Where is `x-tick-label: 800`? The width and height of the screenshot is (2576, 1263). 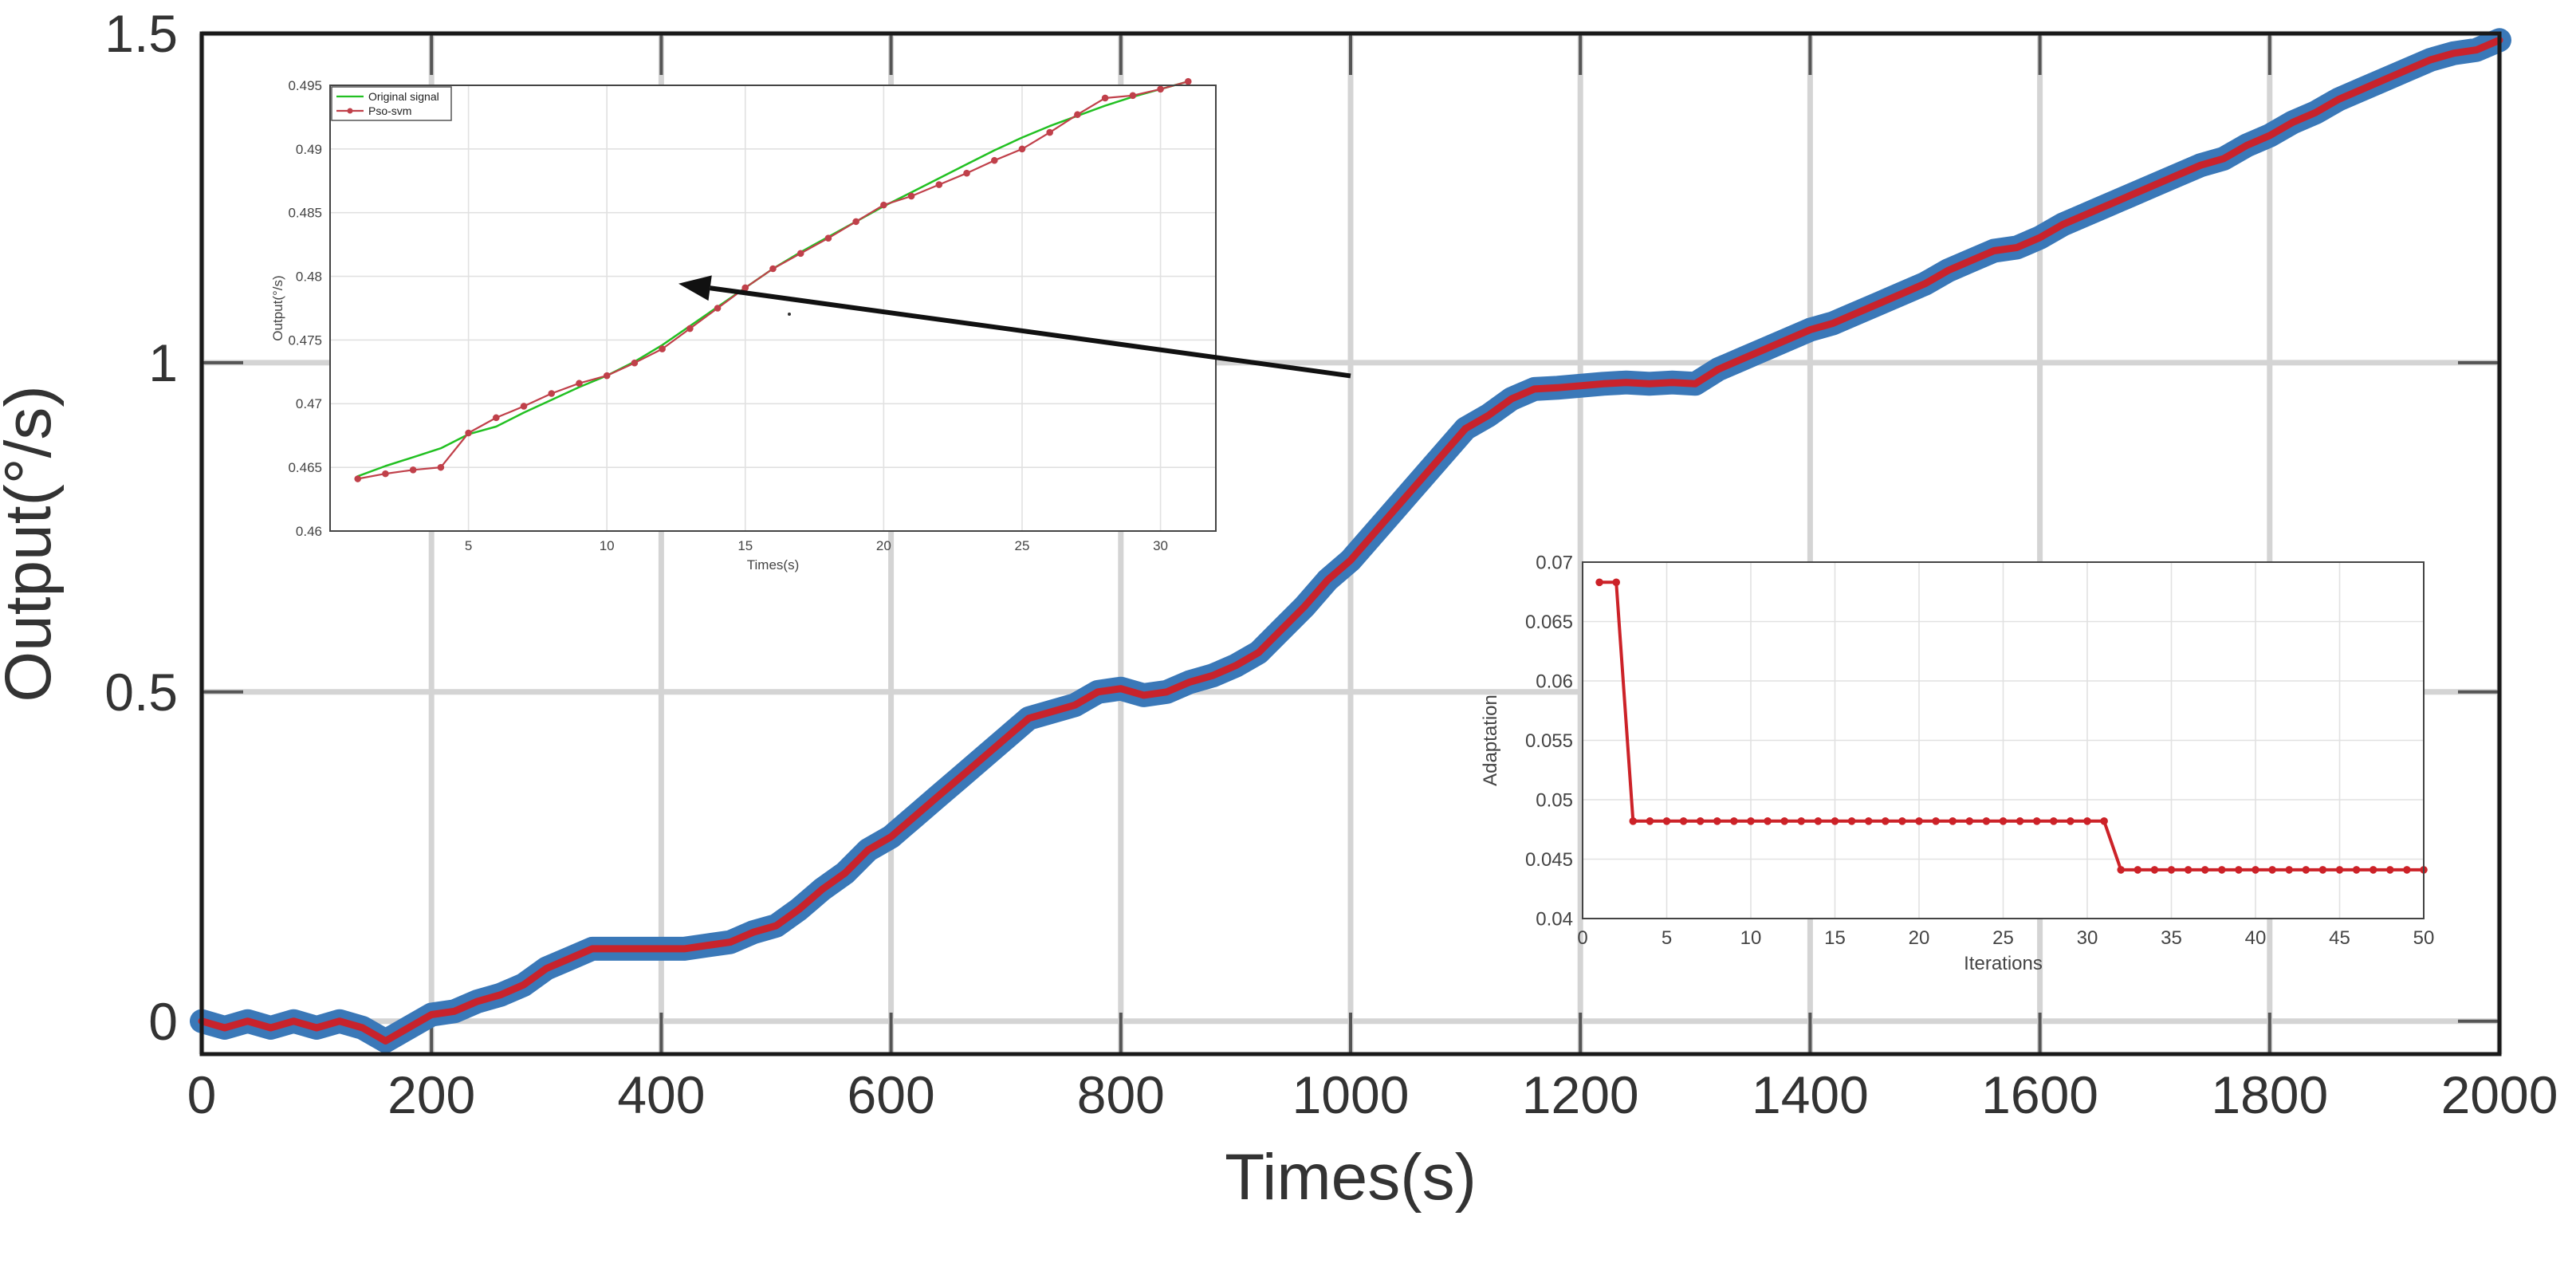 x-tick-label: 800 is located at coordinates (1121, 1094).